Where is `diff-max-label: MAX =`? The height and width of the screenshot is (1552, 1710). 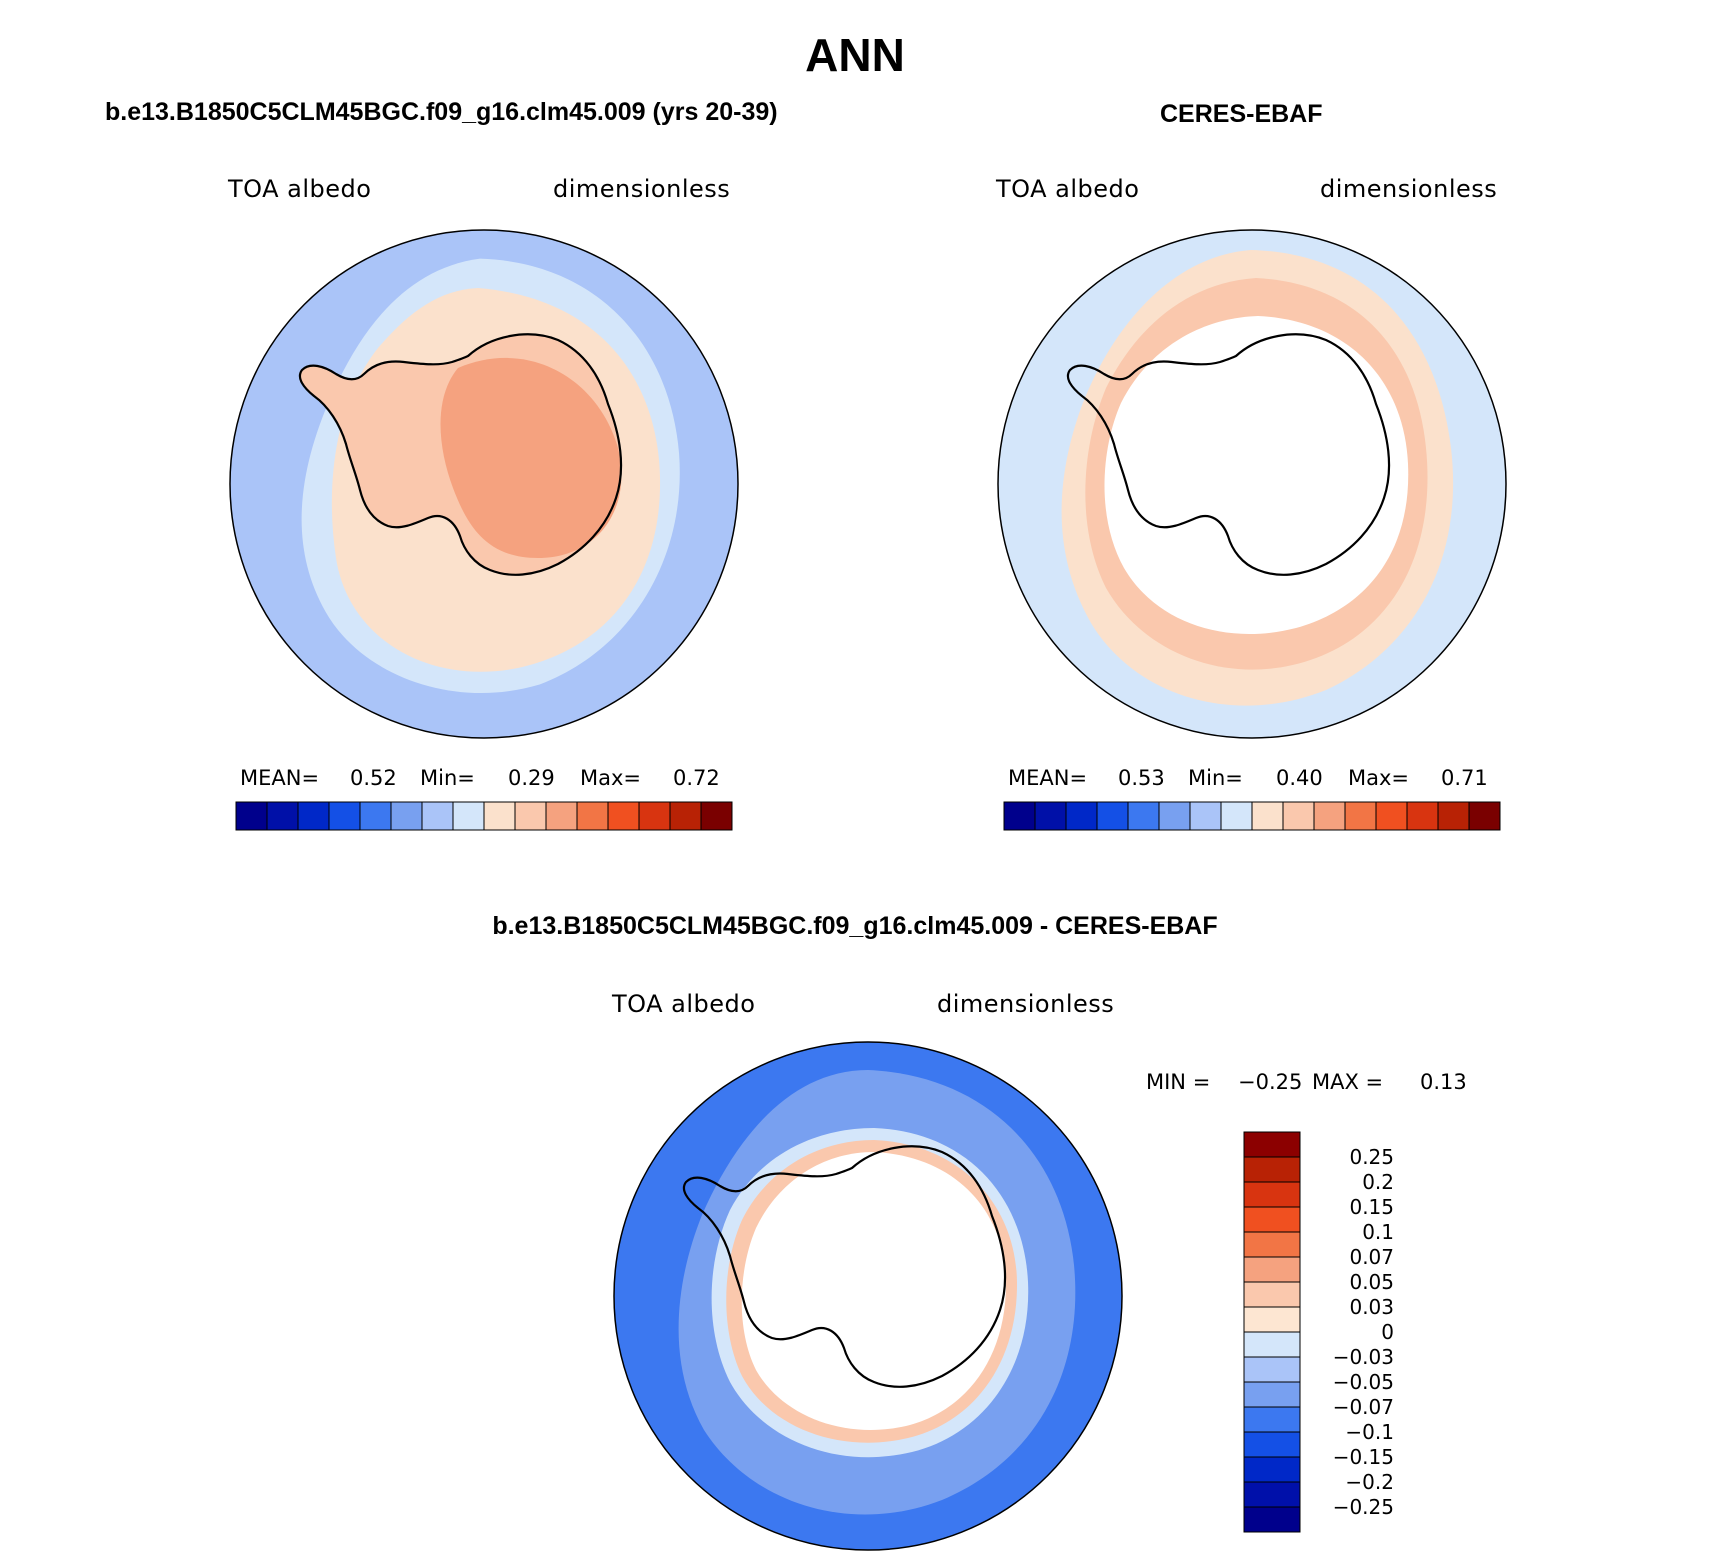
diff-max-label: MAX = is located at coordinates (1348, 1082).